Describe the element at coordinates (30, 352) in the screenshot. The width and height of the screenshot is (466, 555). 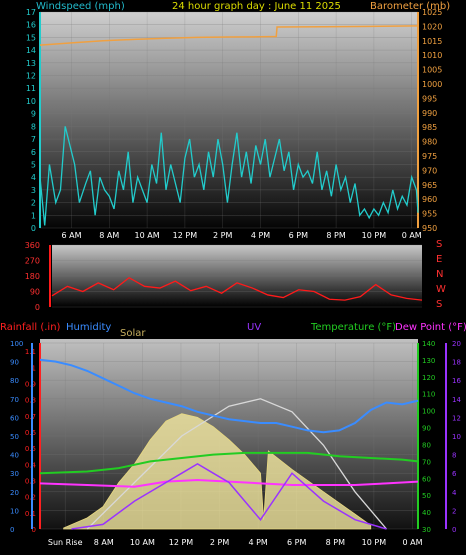
I see `rain-tick: 1.1` at that location.